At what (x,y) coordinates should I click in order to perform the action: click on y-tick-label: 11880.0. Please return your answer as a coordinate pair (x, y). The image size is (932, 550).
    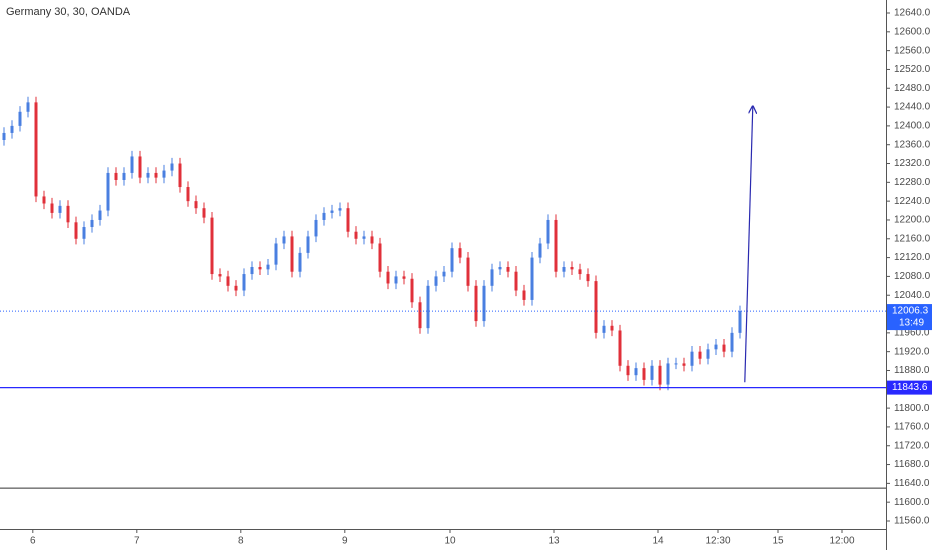
    Looking at the image, I should click on (912, 370).